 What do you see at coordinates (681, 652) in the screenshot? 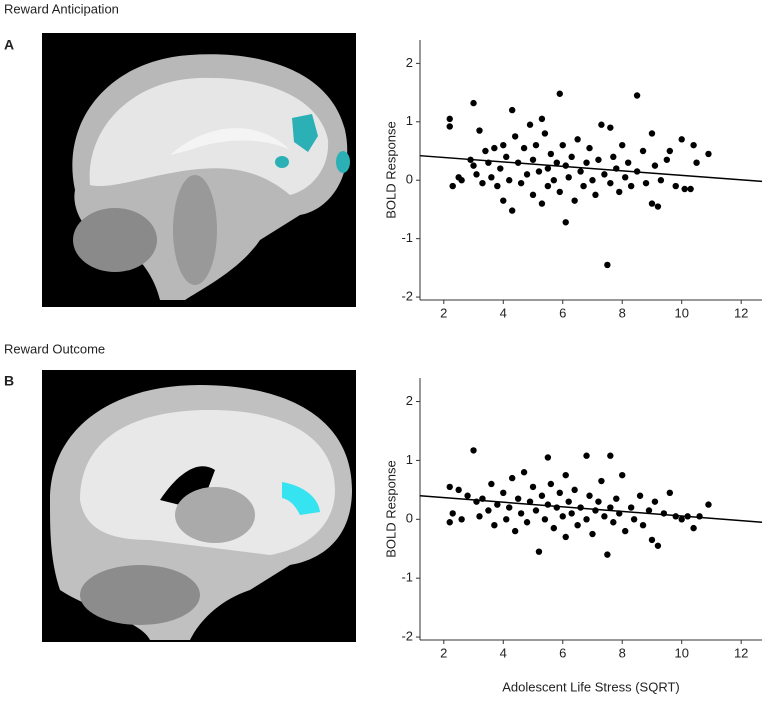
I see `x-tick-label: 10` at bounding box center [681, 652].